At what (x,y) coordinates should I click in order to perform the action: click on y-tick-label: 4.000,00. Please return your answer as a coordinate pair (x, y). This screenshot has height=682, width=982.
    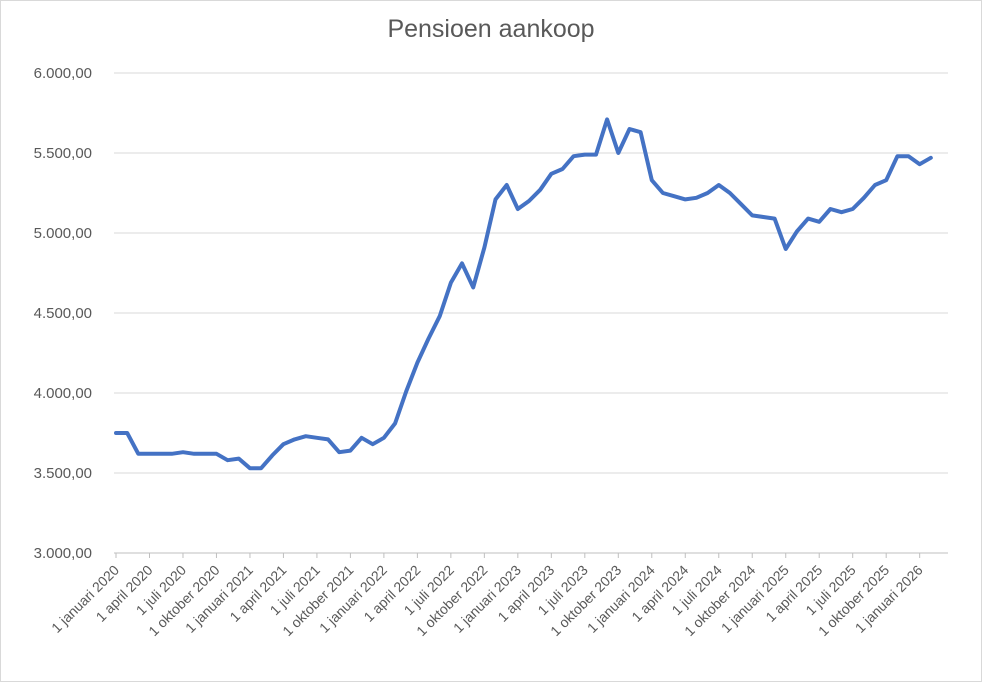
    Looking at the image, I should click on (63, 393).